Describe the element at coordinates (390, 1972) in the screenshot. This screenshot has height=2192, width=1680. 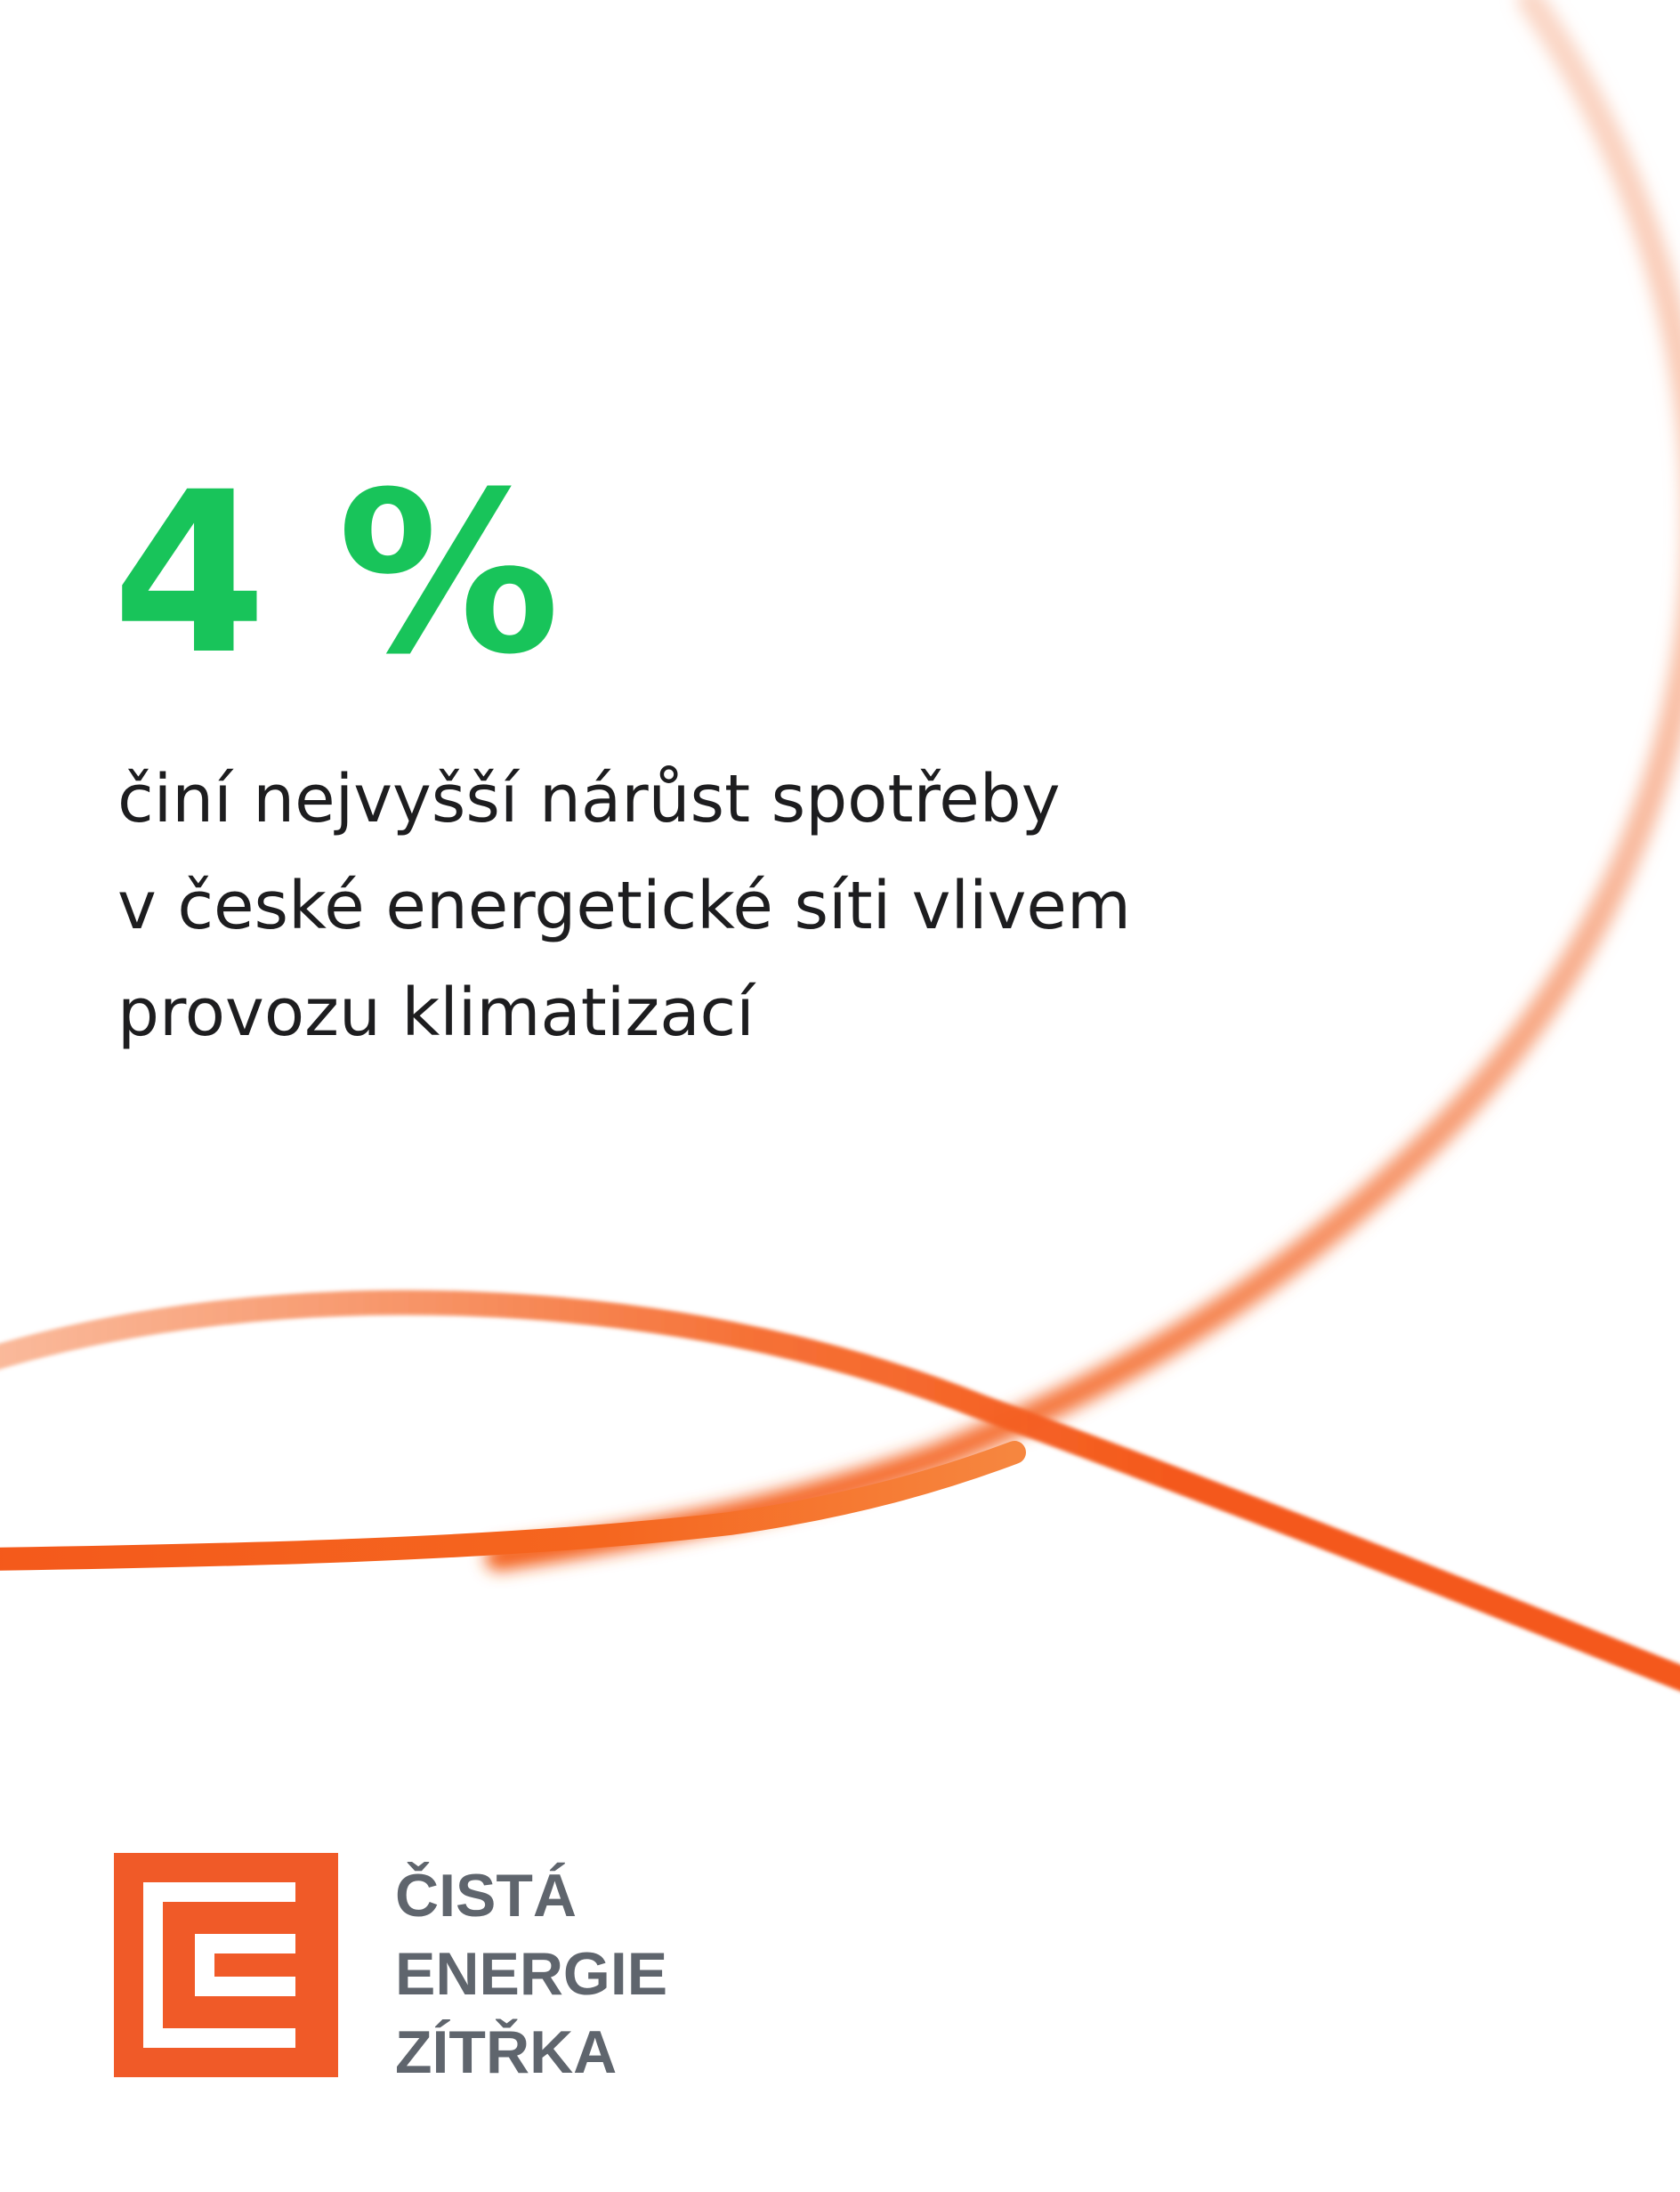
I see `brand-logo: ČISTÁ ENERGIE ZÍTŘKA` at that location.